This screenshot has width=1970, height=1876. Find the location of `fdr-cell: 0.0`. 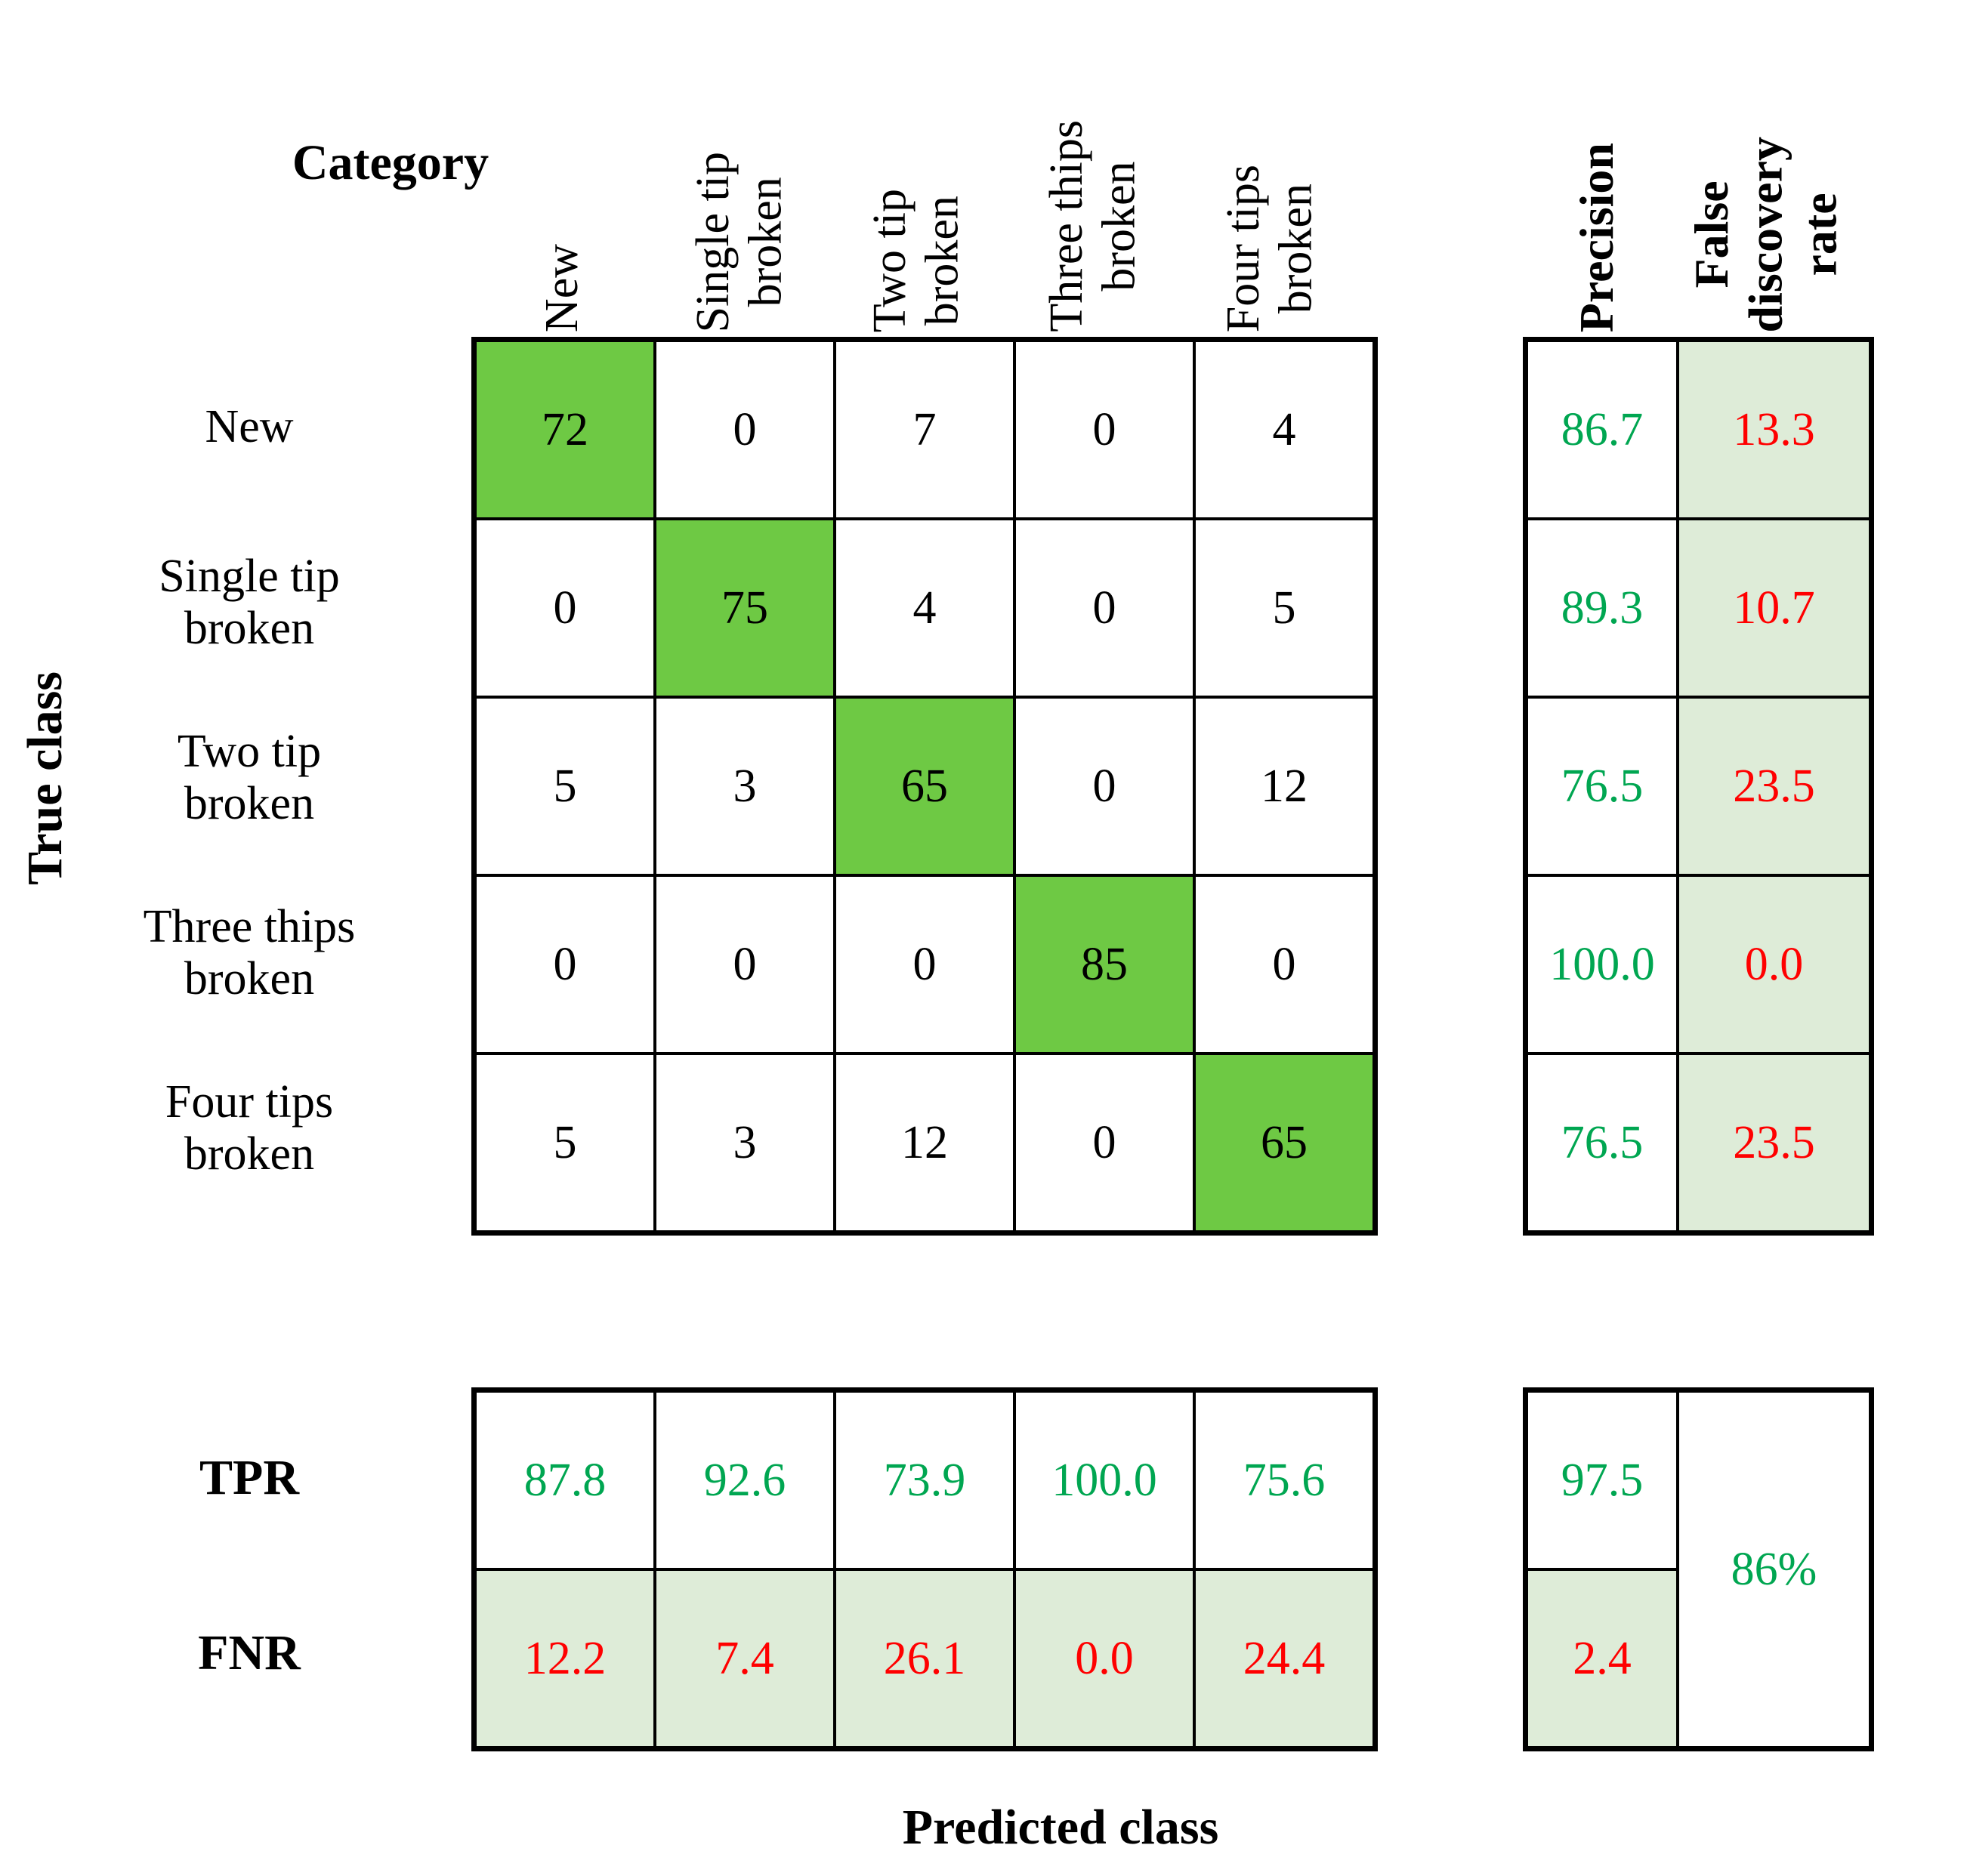

fdr-cell: 0.0 is located at coordinates (1775, 964).